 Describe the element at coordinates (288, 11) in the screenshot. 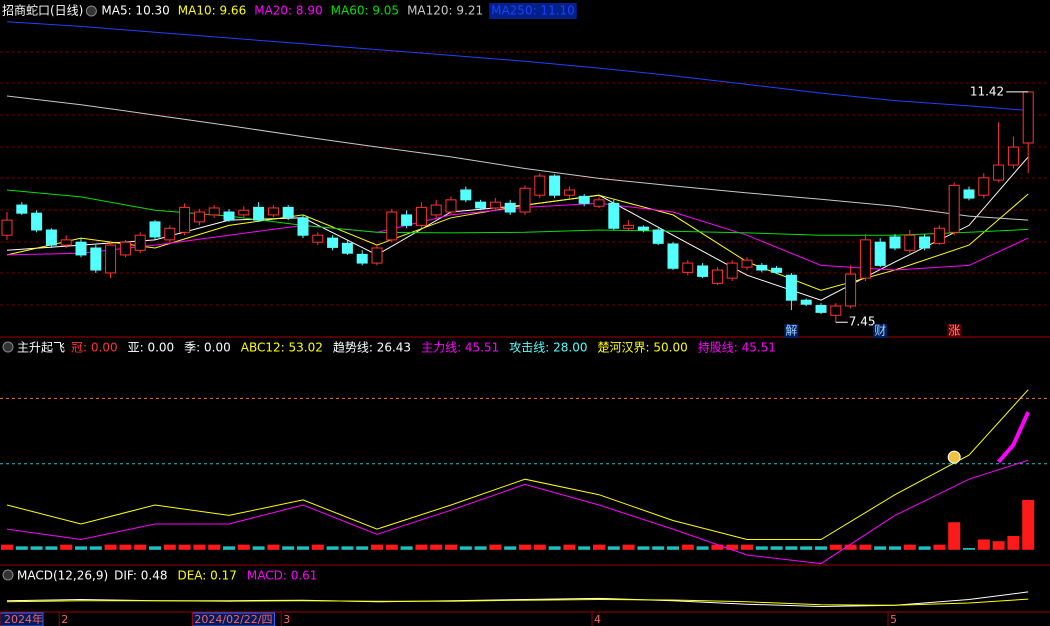

I see `legend-item: MA20: 8.90` at that location.